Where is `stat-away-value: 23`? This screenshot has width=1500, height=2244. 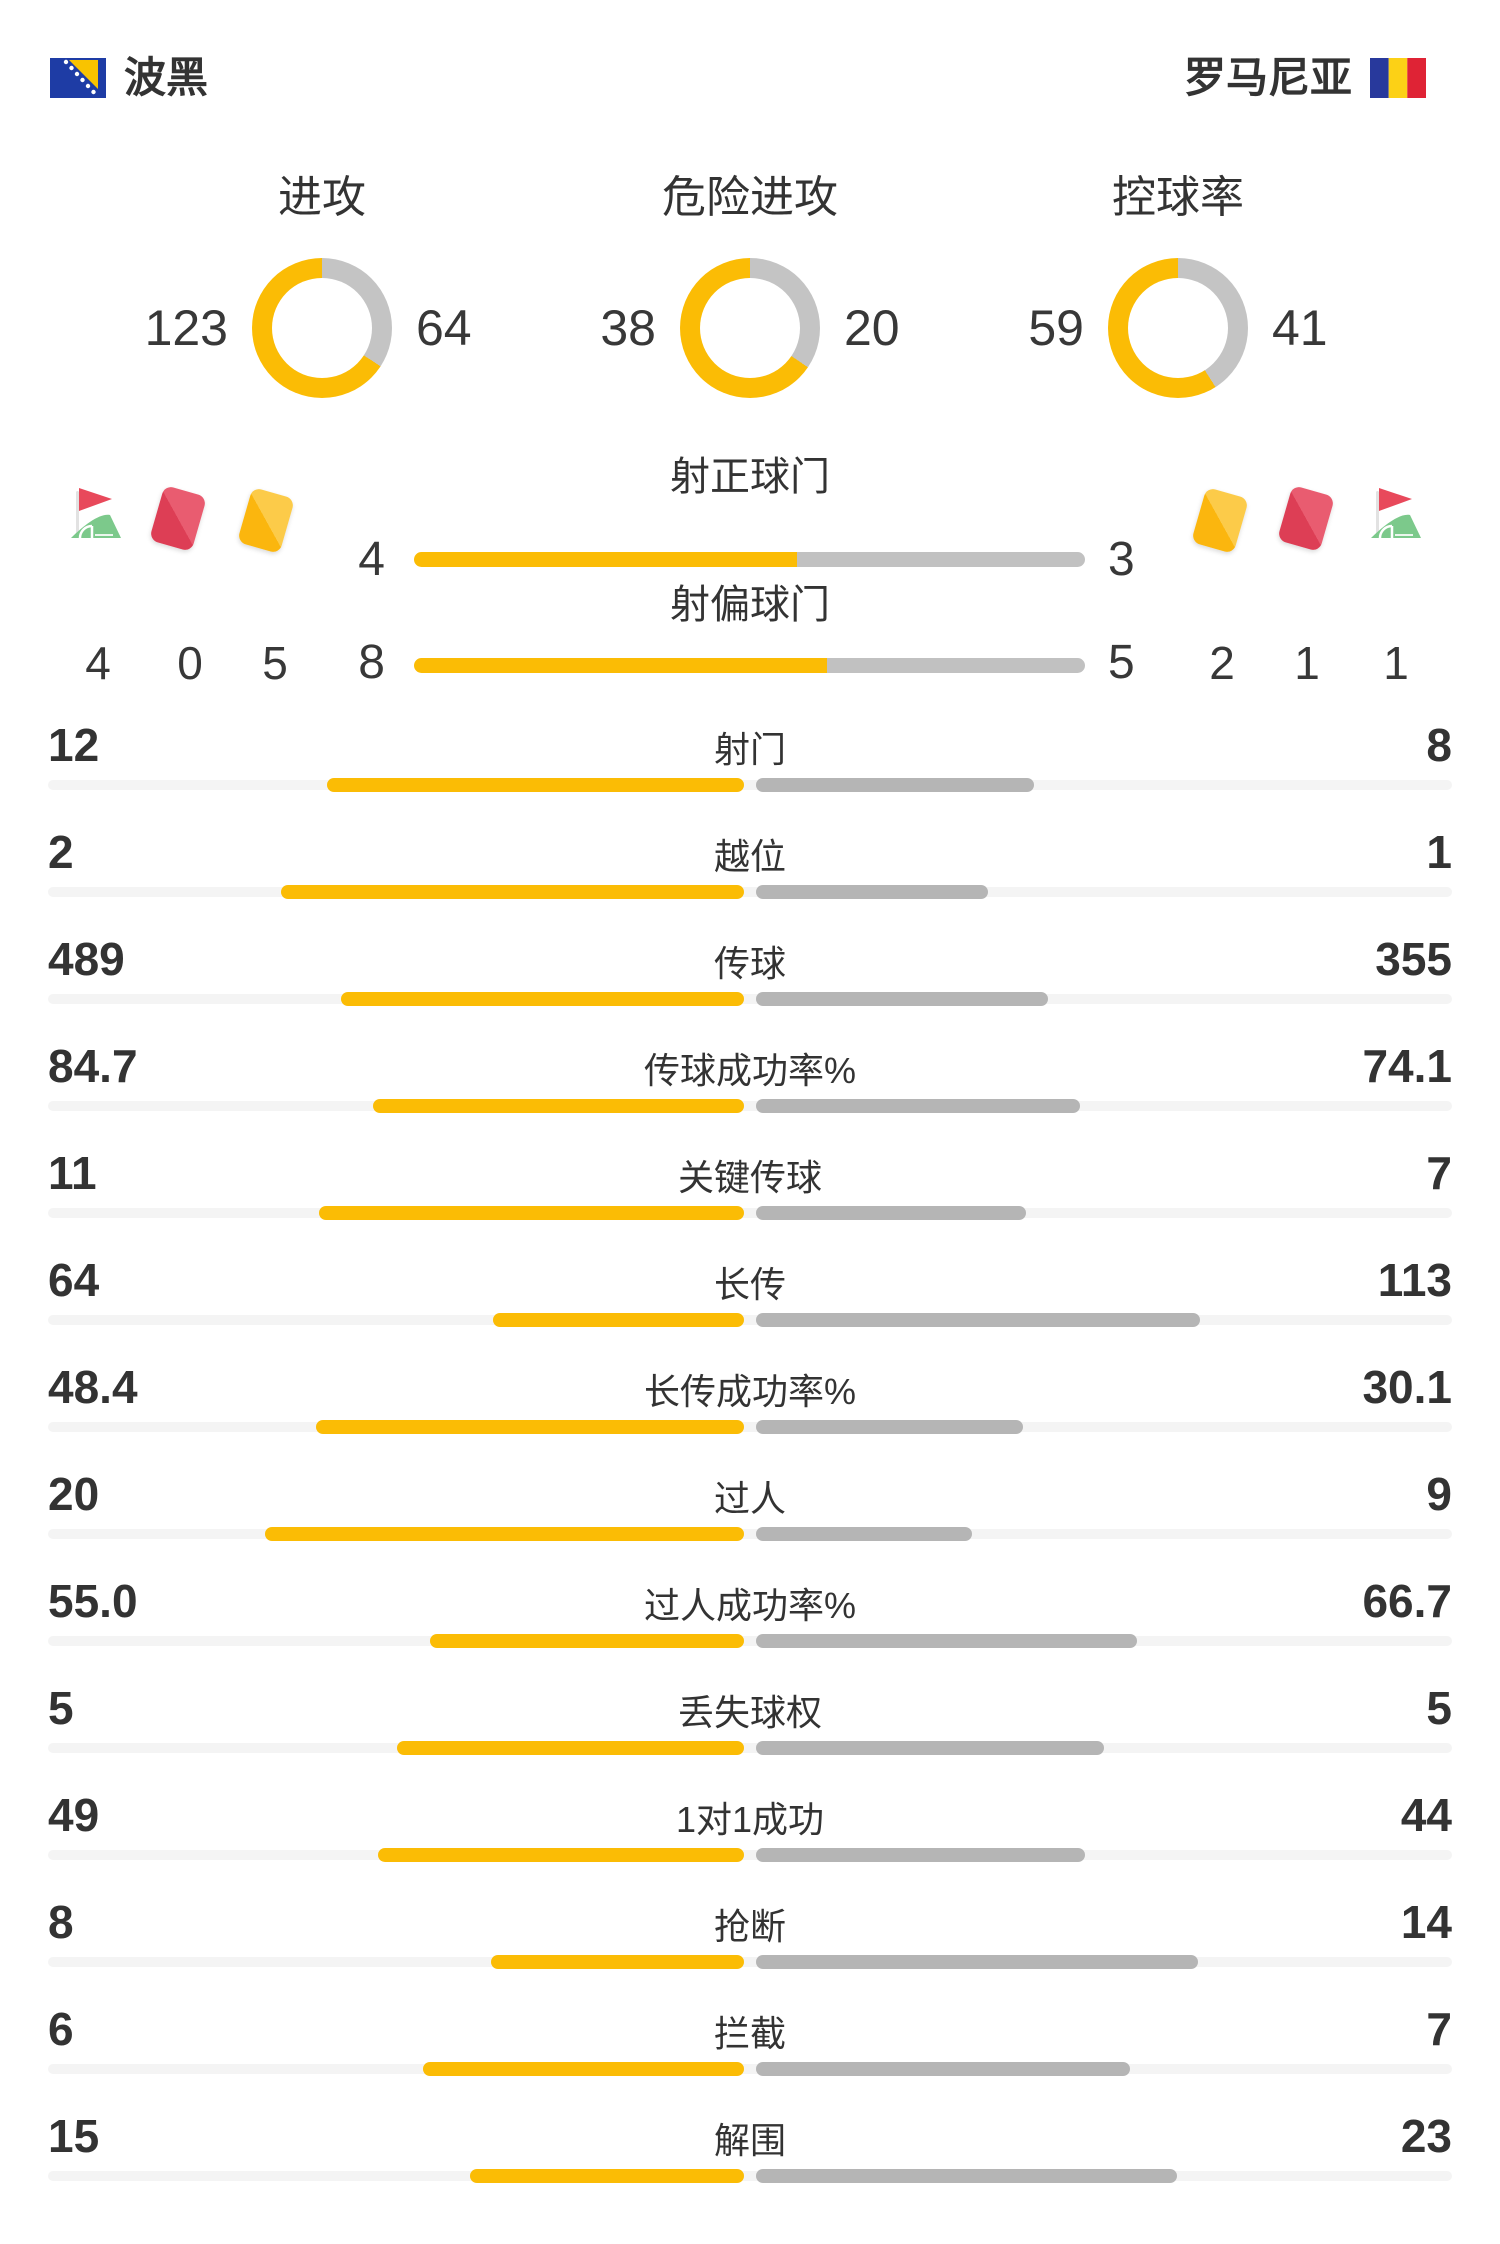
stat-away-value: 23 is located at coordinates (1426, 2136).